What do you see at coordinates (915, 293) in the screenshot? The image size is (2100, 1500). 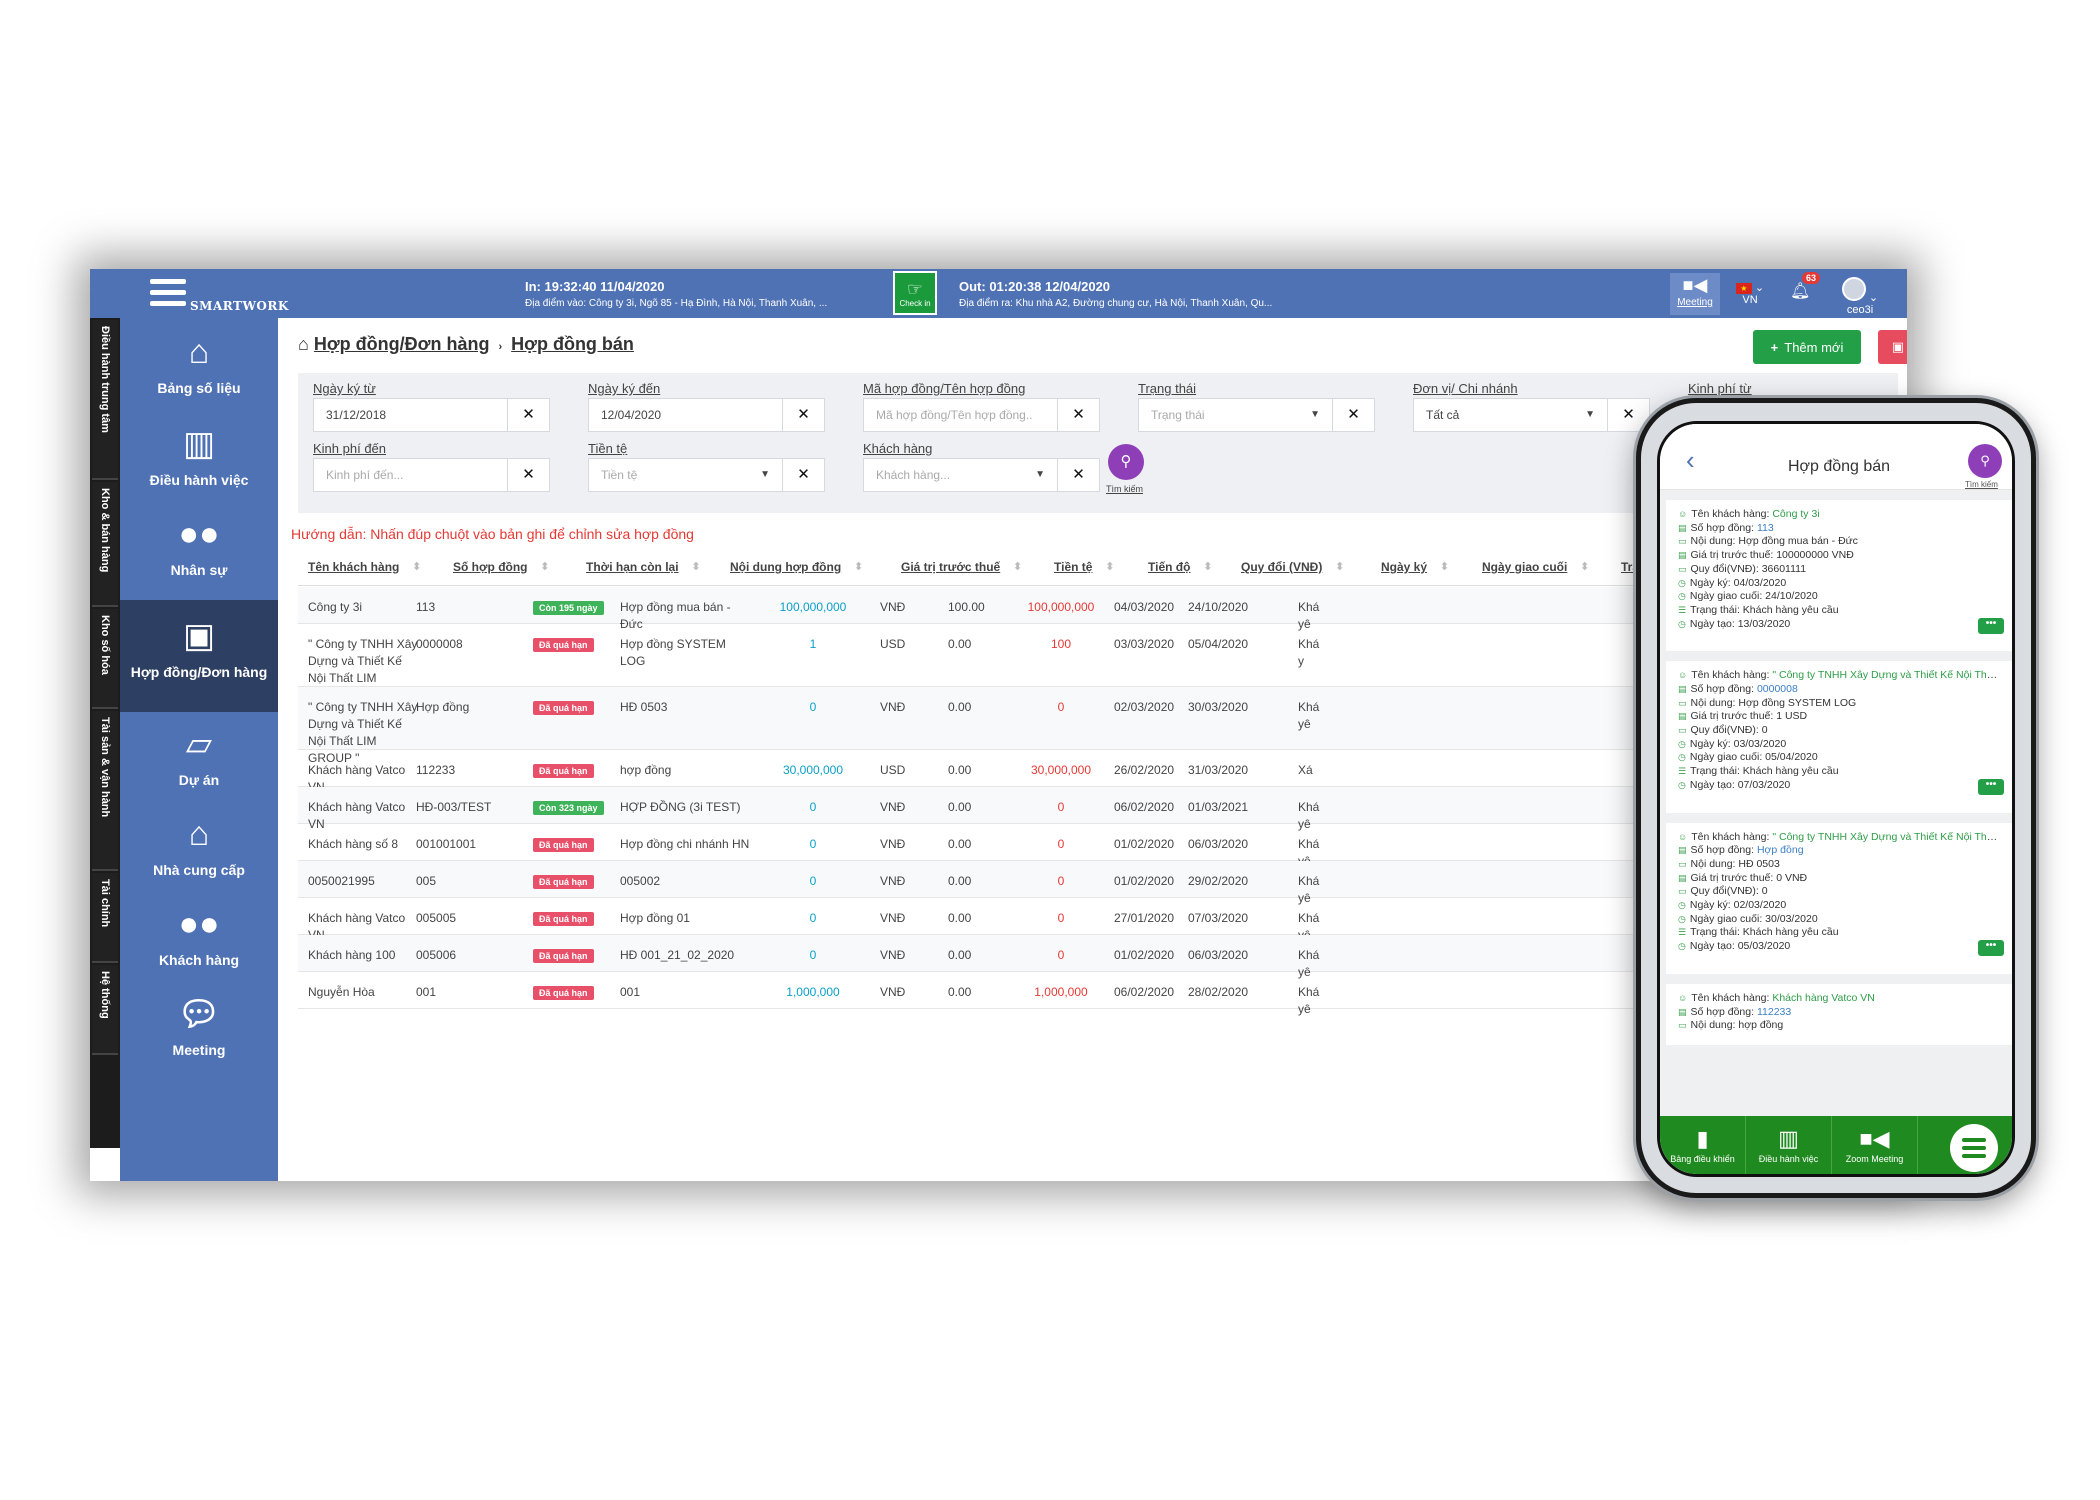 I see `check-in-button: ☞ Check in` at bounding box center [915, 293].